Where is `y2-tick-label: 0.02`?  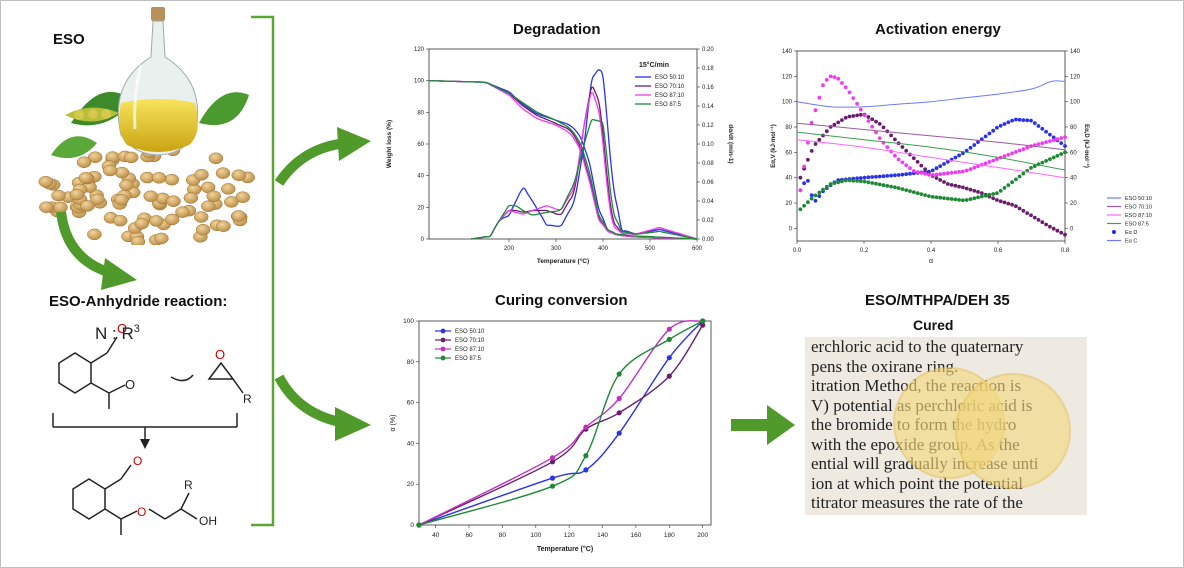
y2-tick-label: 0.02 is located at coordinates (708, 221).